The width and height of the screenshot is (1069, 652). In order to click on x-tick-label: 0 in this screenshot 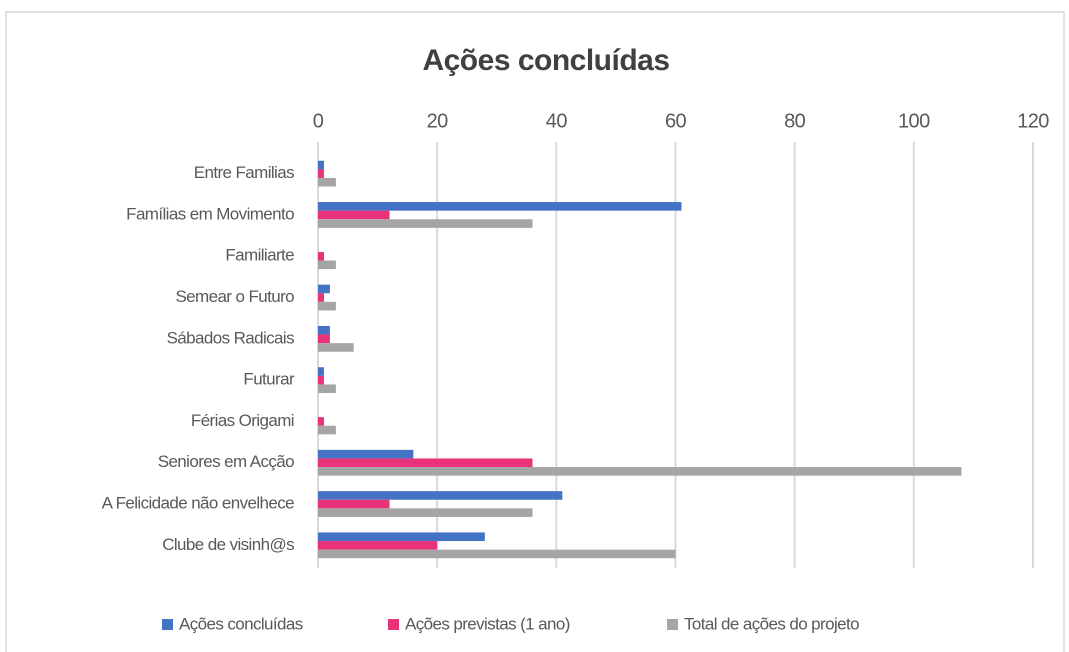, I will do `click(318, 121)`.